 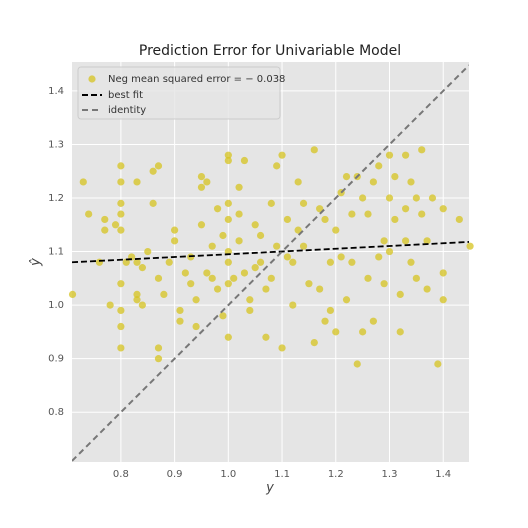 I want to click on x-tick-label: 0.8, so click(x=121, y=474).